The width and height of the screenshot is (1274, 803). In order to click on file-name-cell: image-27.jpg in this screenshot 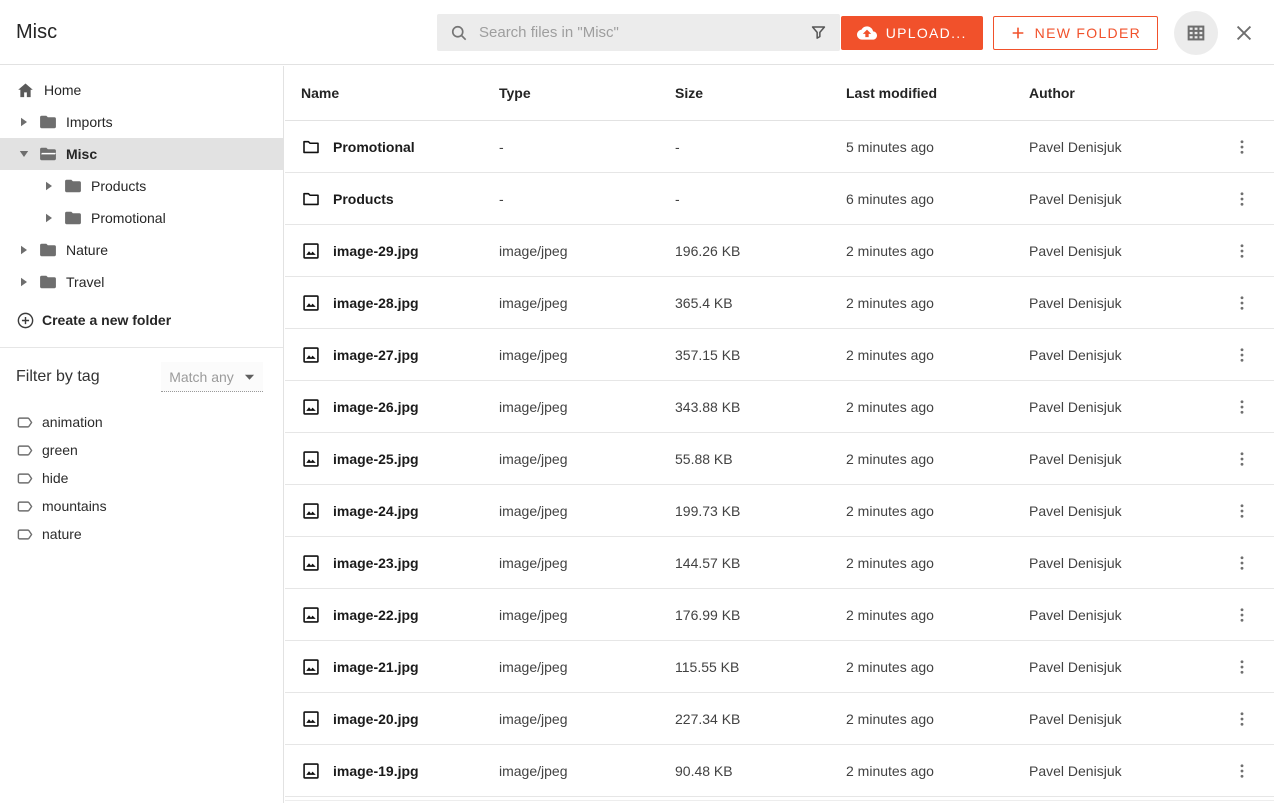, I will do `click(400, 355)`.